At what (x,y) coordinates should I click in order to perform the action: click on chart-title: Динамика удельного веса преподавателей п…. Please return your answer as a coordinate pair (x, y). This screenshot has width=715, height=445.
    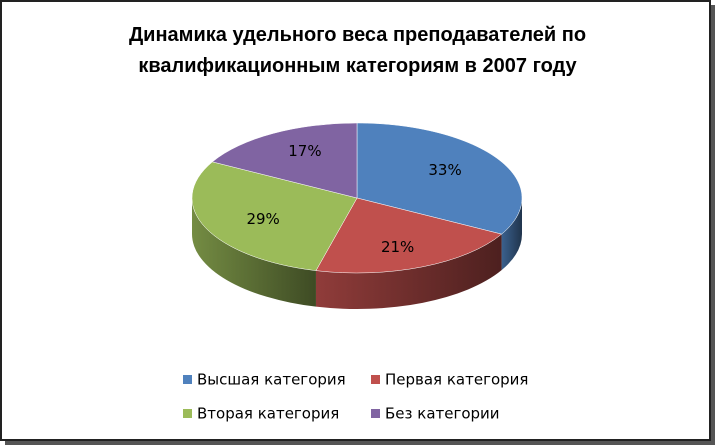
    Looking at the image, I should click on (357, 50).